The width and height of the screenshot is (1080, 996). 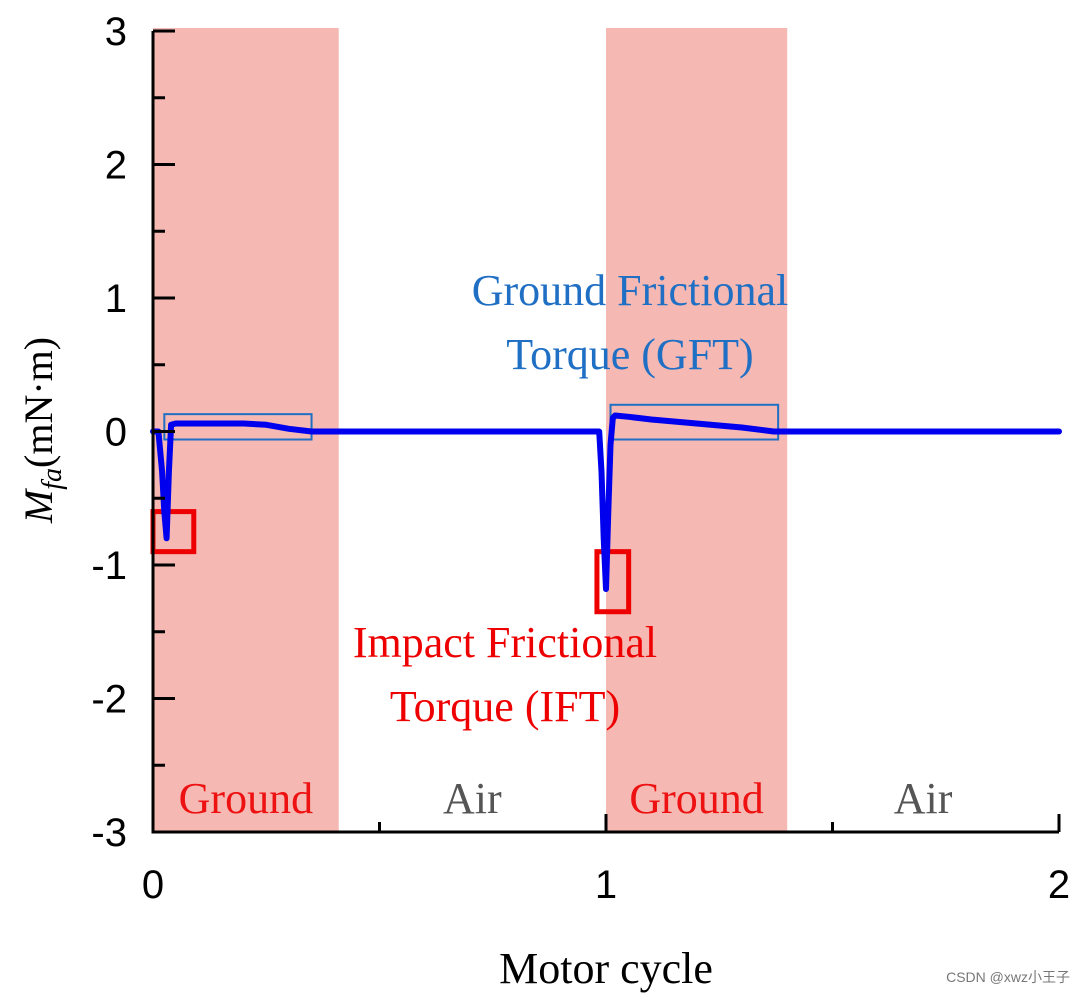 What do you see at coordinates (109, 700) in the screenshot?
I see `y-tick-label: -2` at bounding box center [109, 700].